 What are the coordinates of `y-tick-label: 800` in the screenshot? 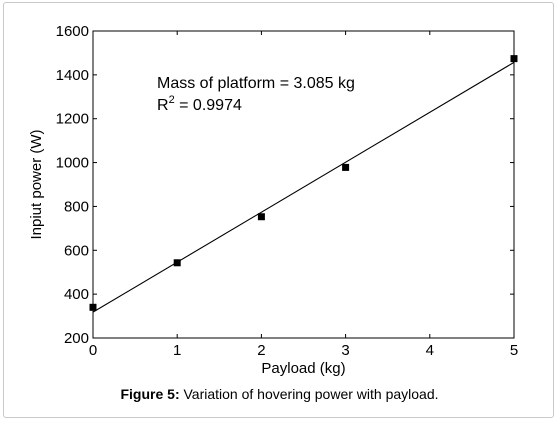 It's located at (76, 206).